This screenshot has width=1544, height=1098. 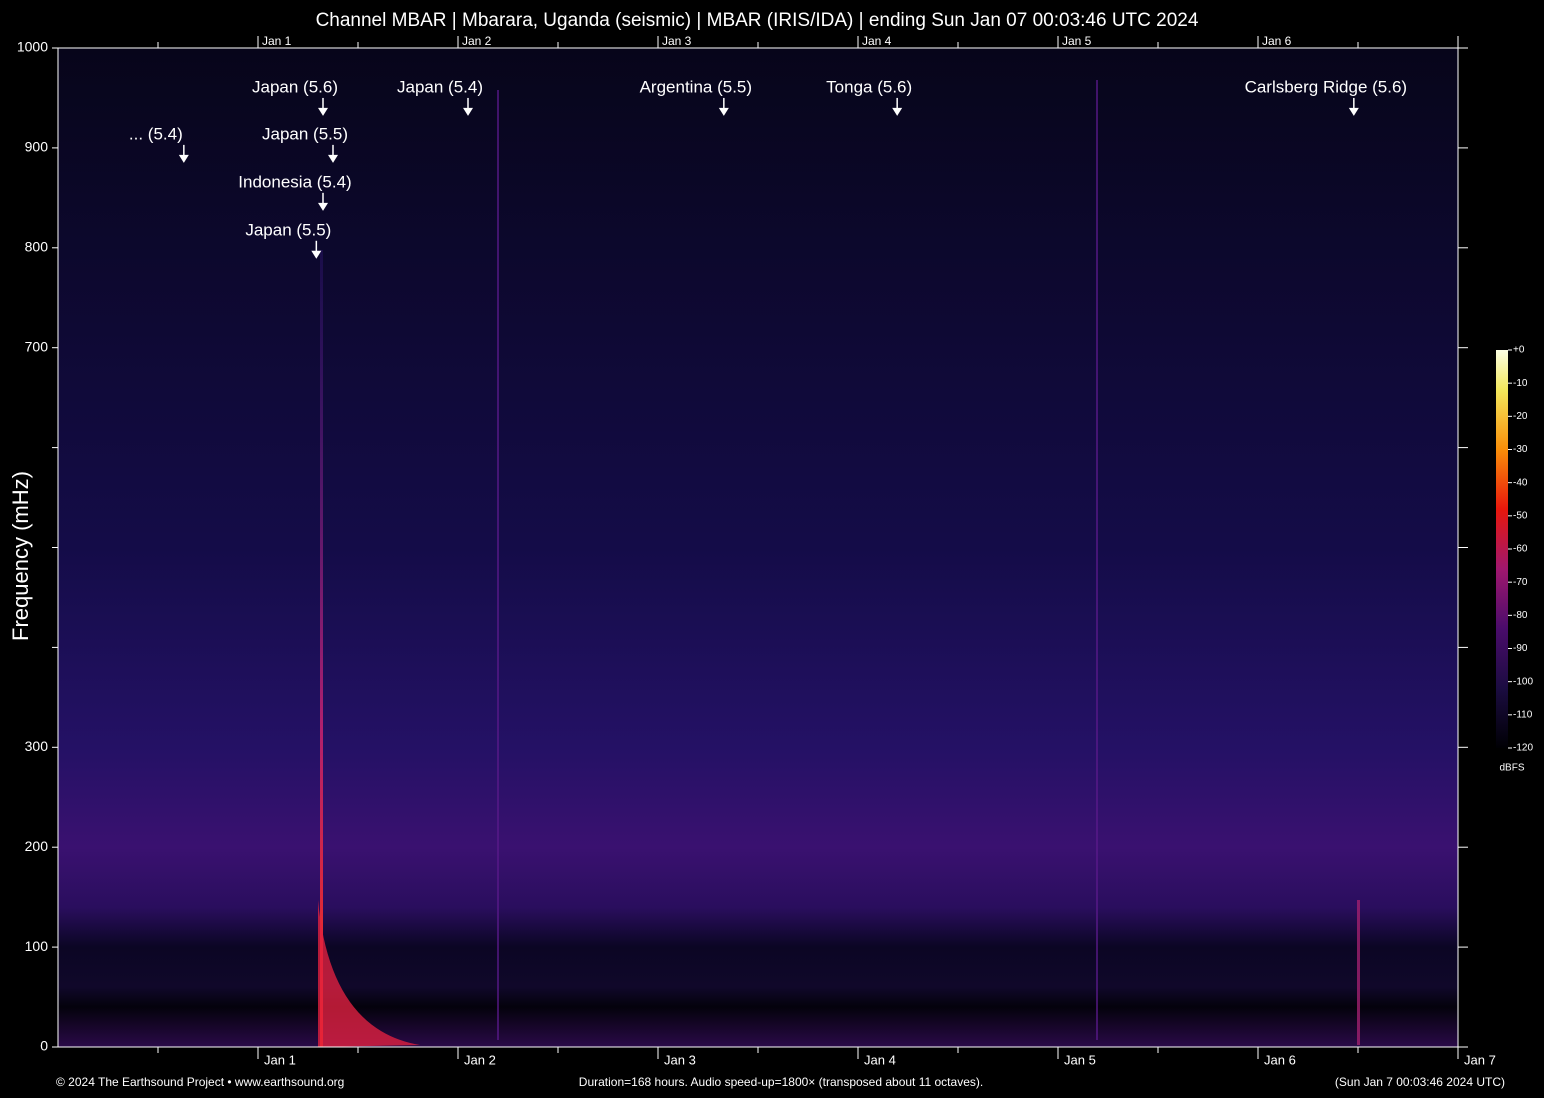 What do you see at coordinates (37, 746) in the screenshot?
I see `y-tick-label: 300` at bounding box center [37, 746].